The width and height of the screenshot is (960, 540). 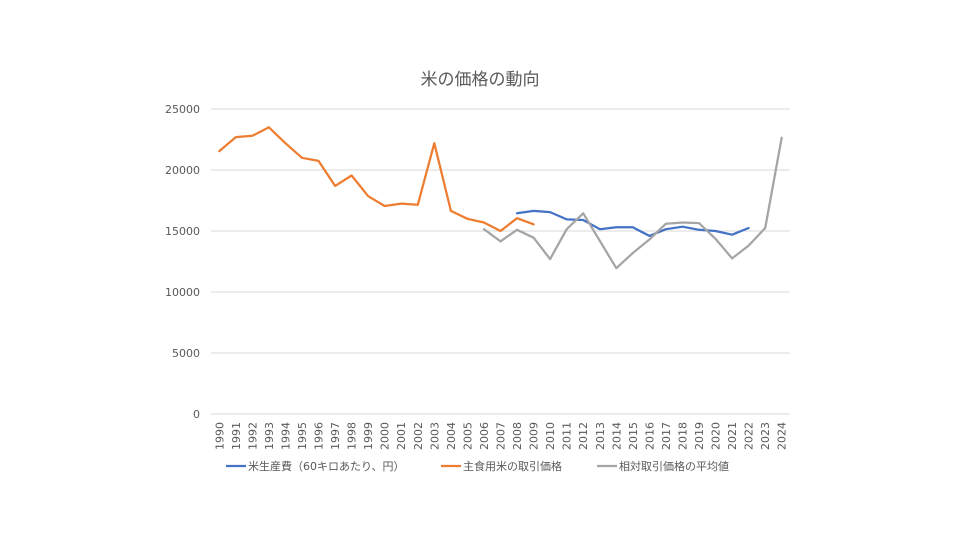 What do you see at coordinates (434, 436) in the screenshot?
I see `x-tick-label: 2003` at bounding box center [434, 436].